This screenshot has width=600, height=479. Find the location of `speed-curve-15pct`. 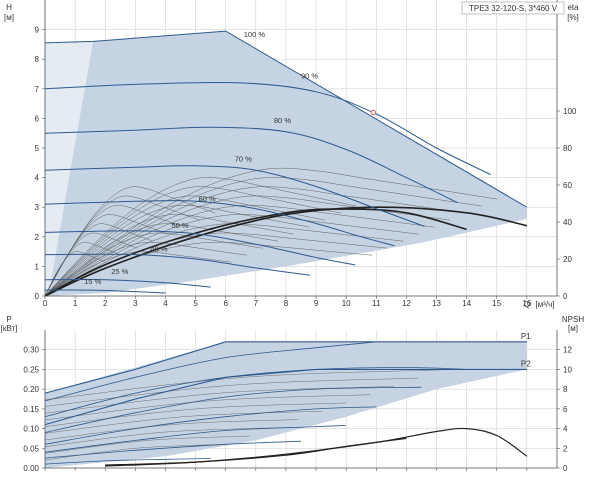

speed-curve-15pct is located at coordinates (105, 291).